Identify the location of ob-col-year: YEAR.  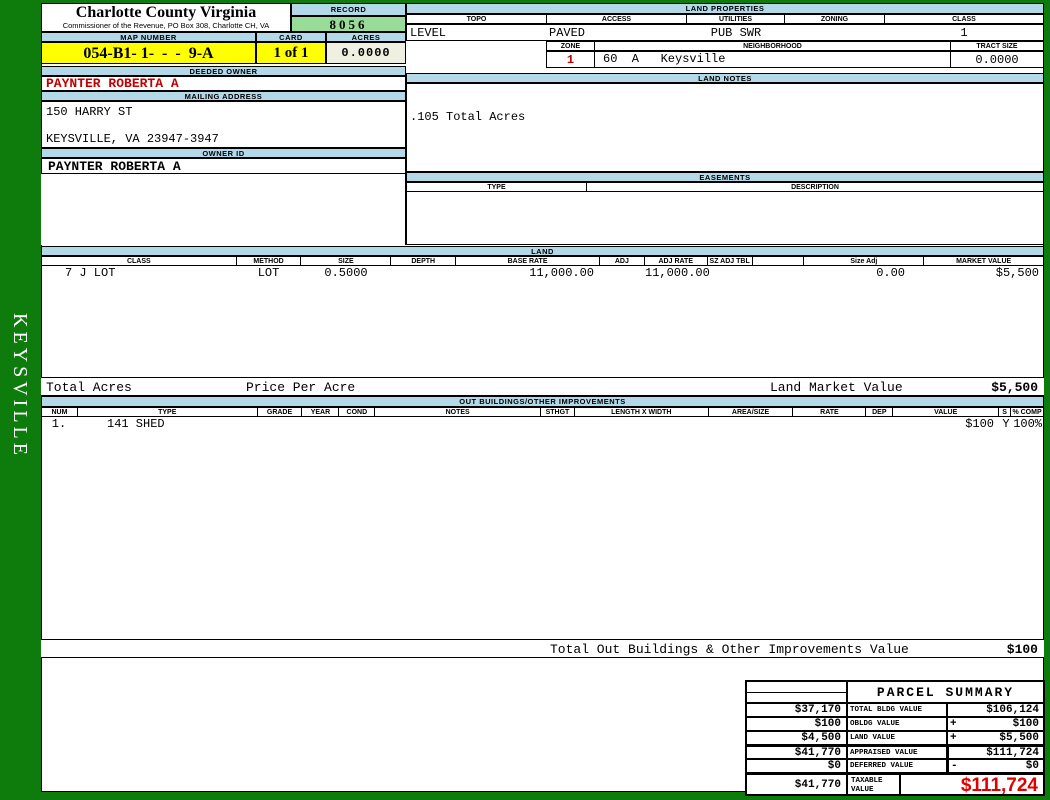
(321, 412).